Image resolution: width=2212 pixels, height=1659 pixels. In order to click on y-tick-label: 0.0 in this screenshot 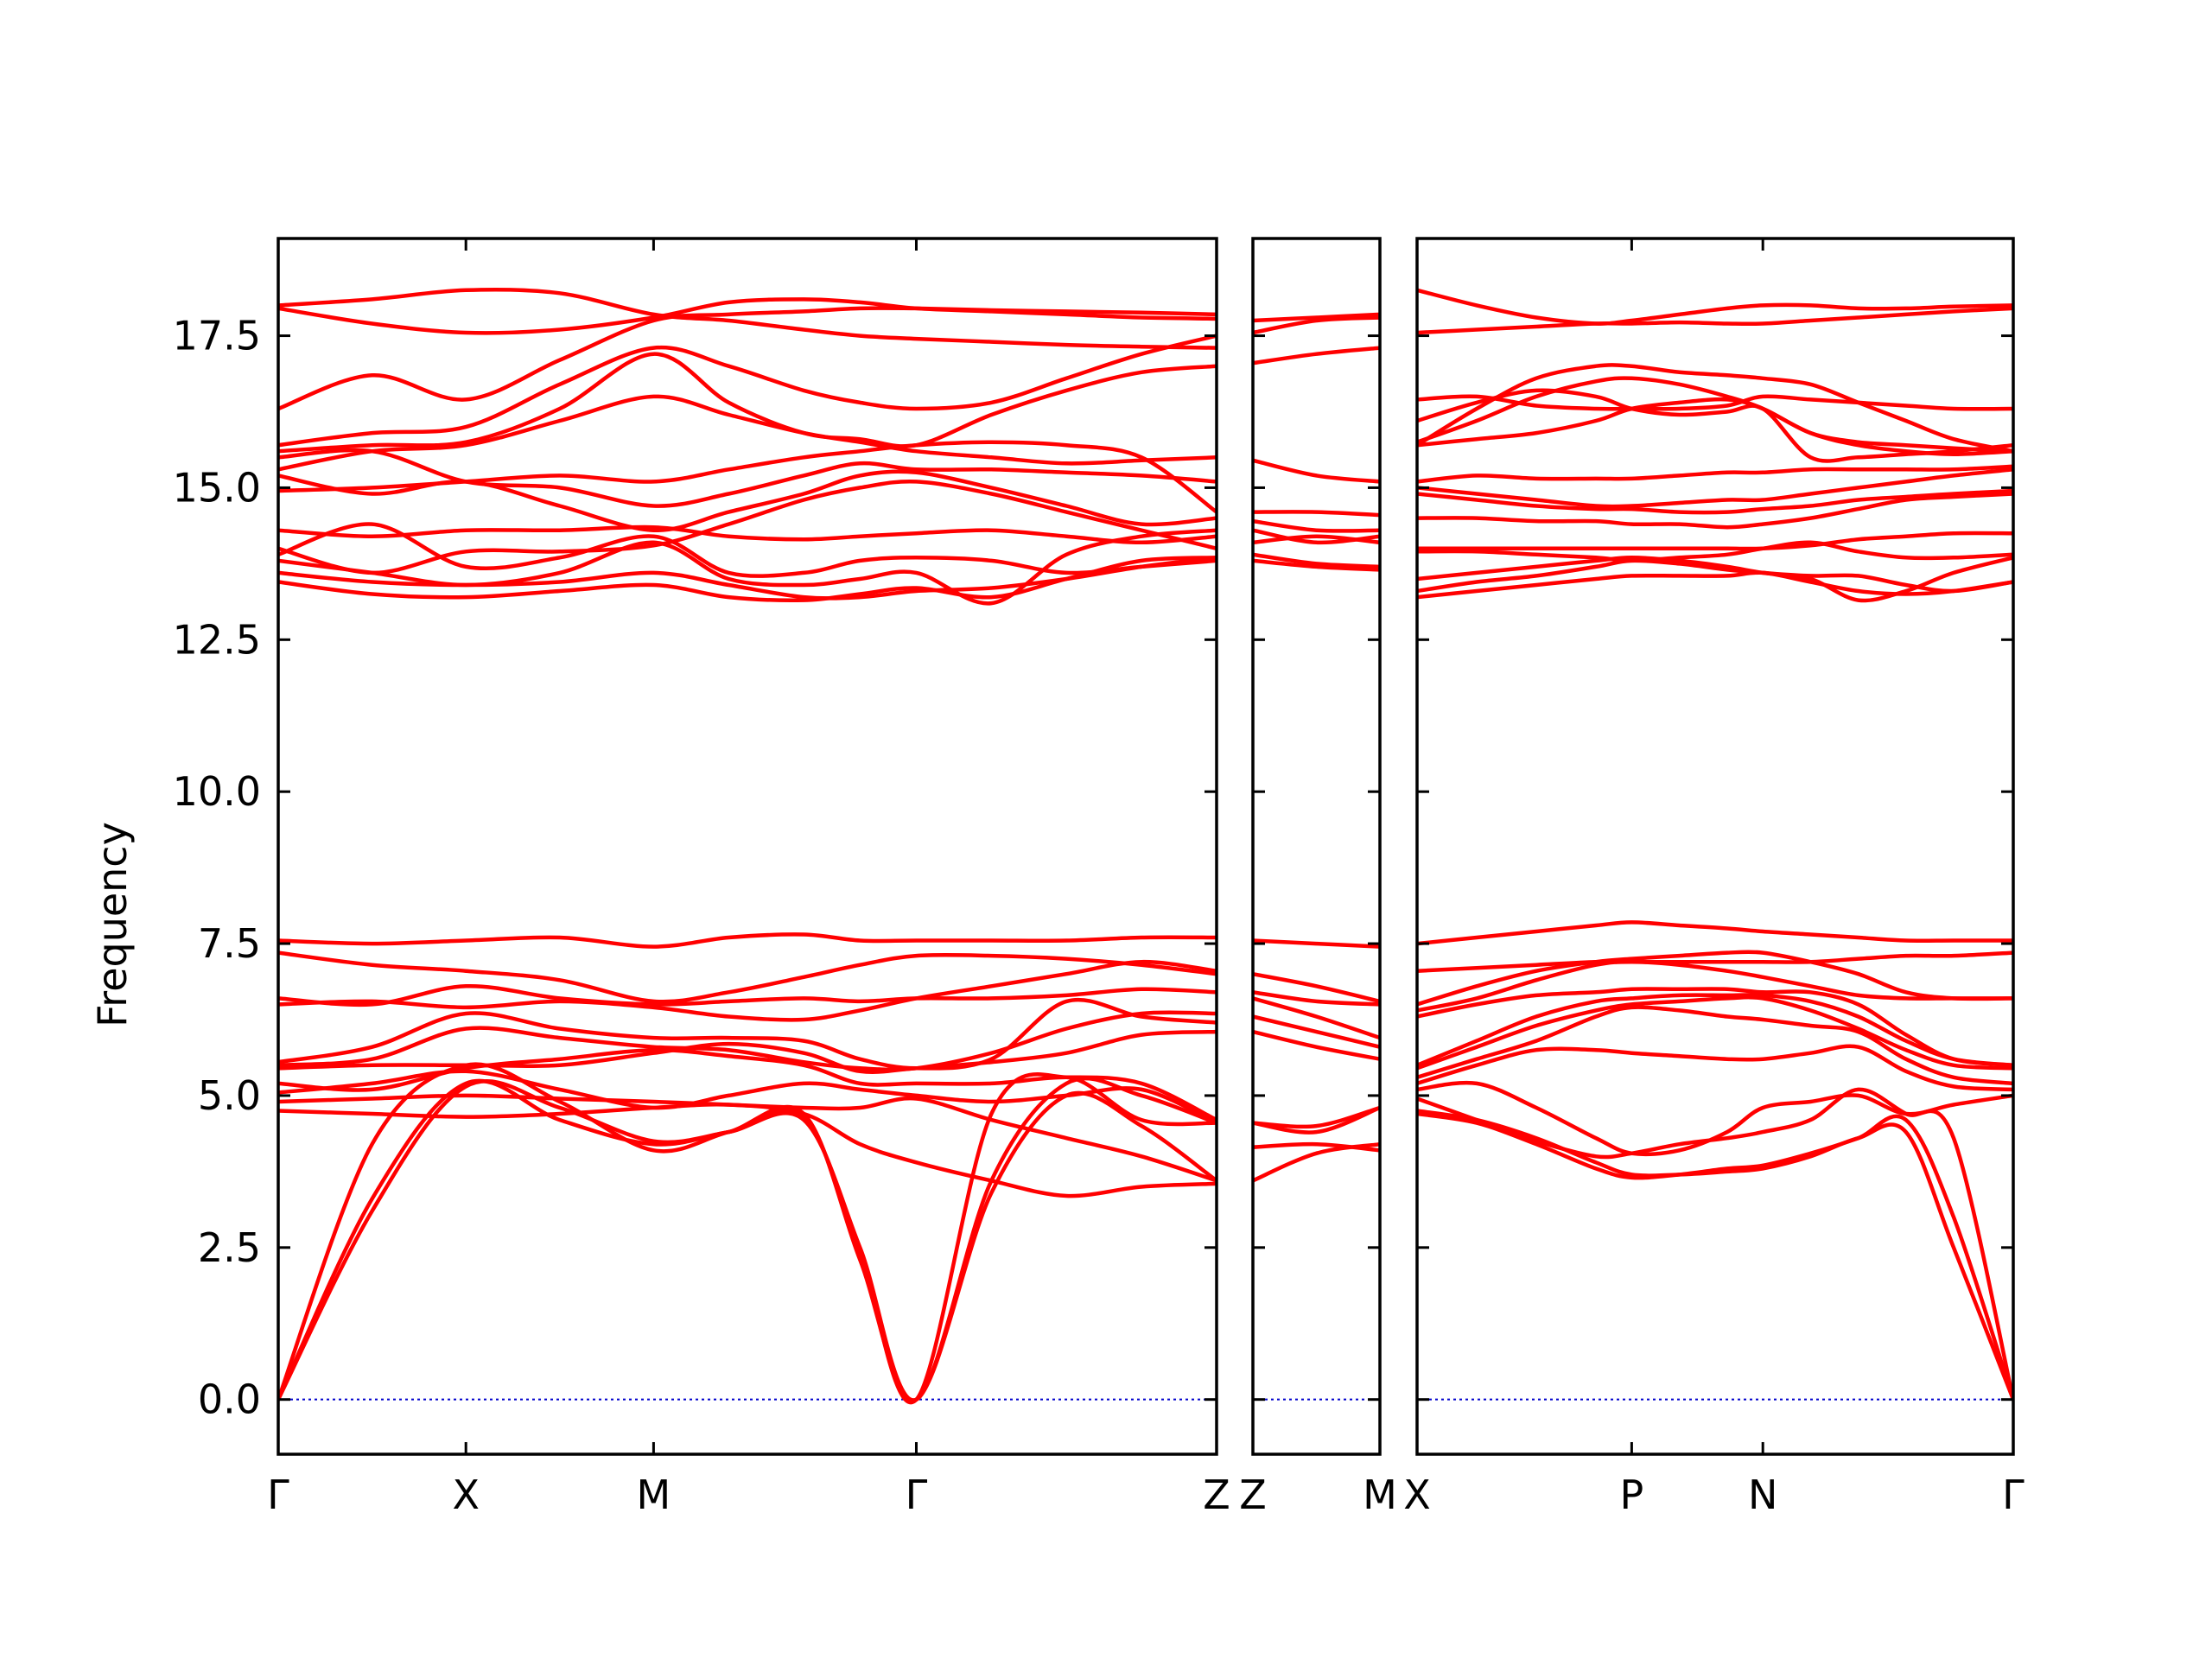, I will do `click(230, 1399)`.